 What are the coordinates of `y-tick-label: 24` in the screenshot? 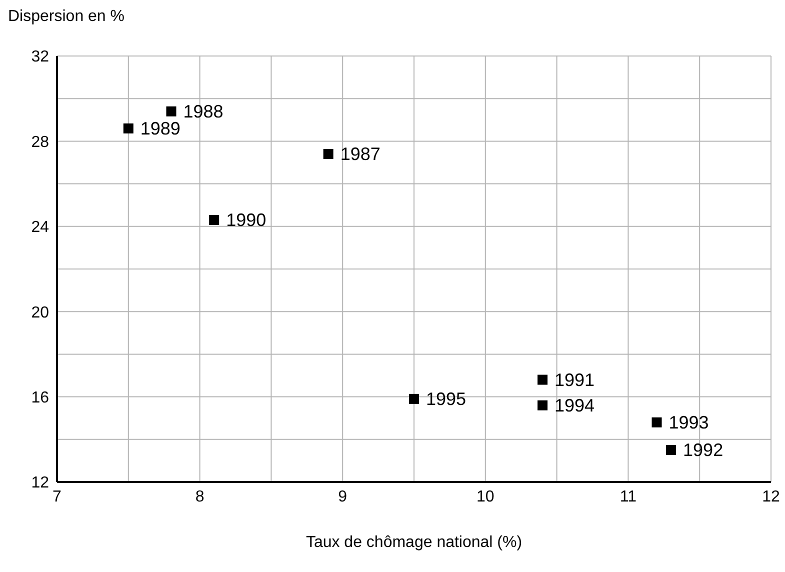 It's located at (40, 227).